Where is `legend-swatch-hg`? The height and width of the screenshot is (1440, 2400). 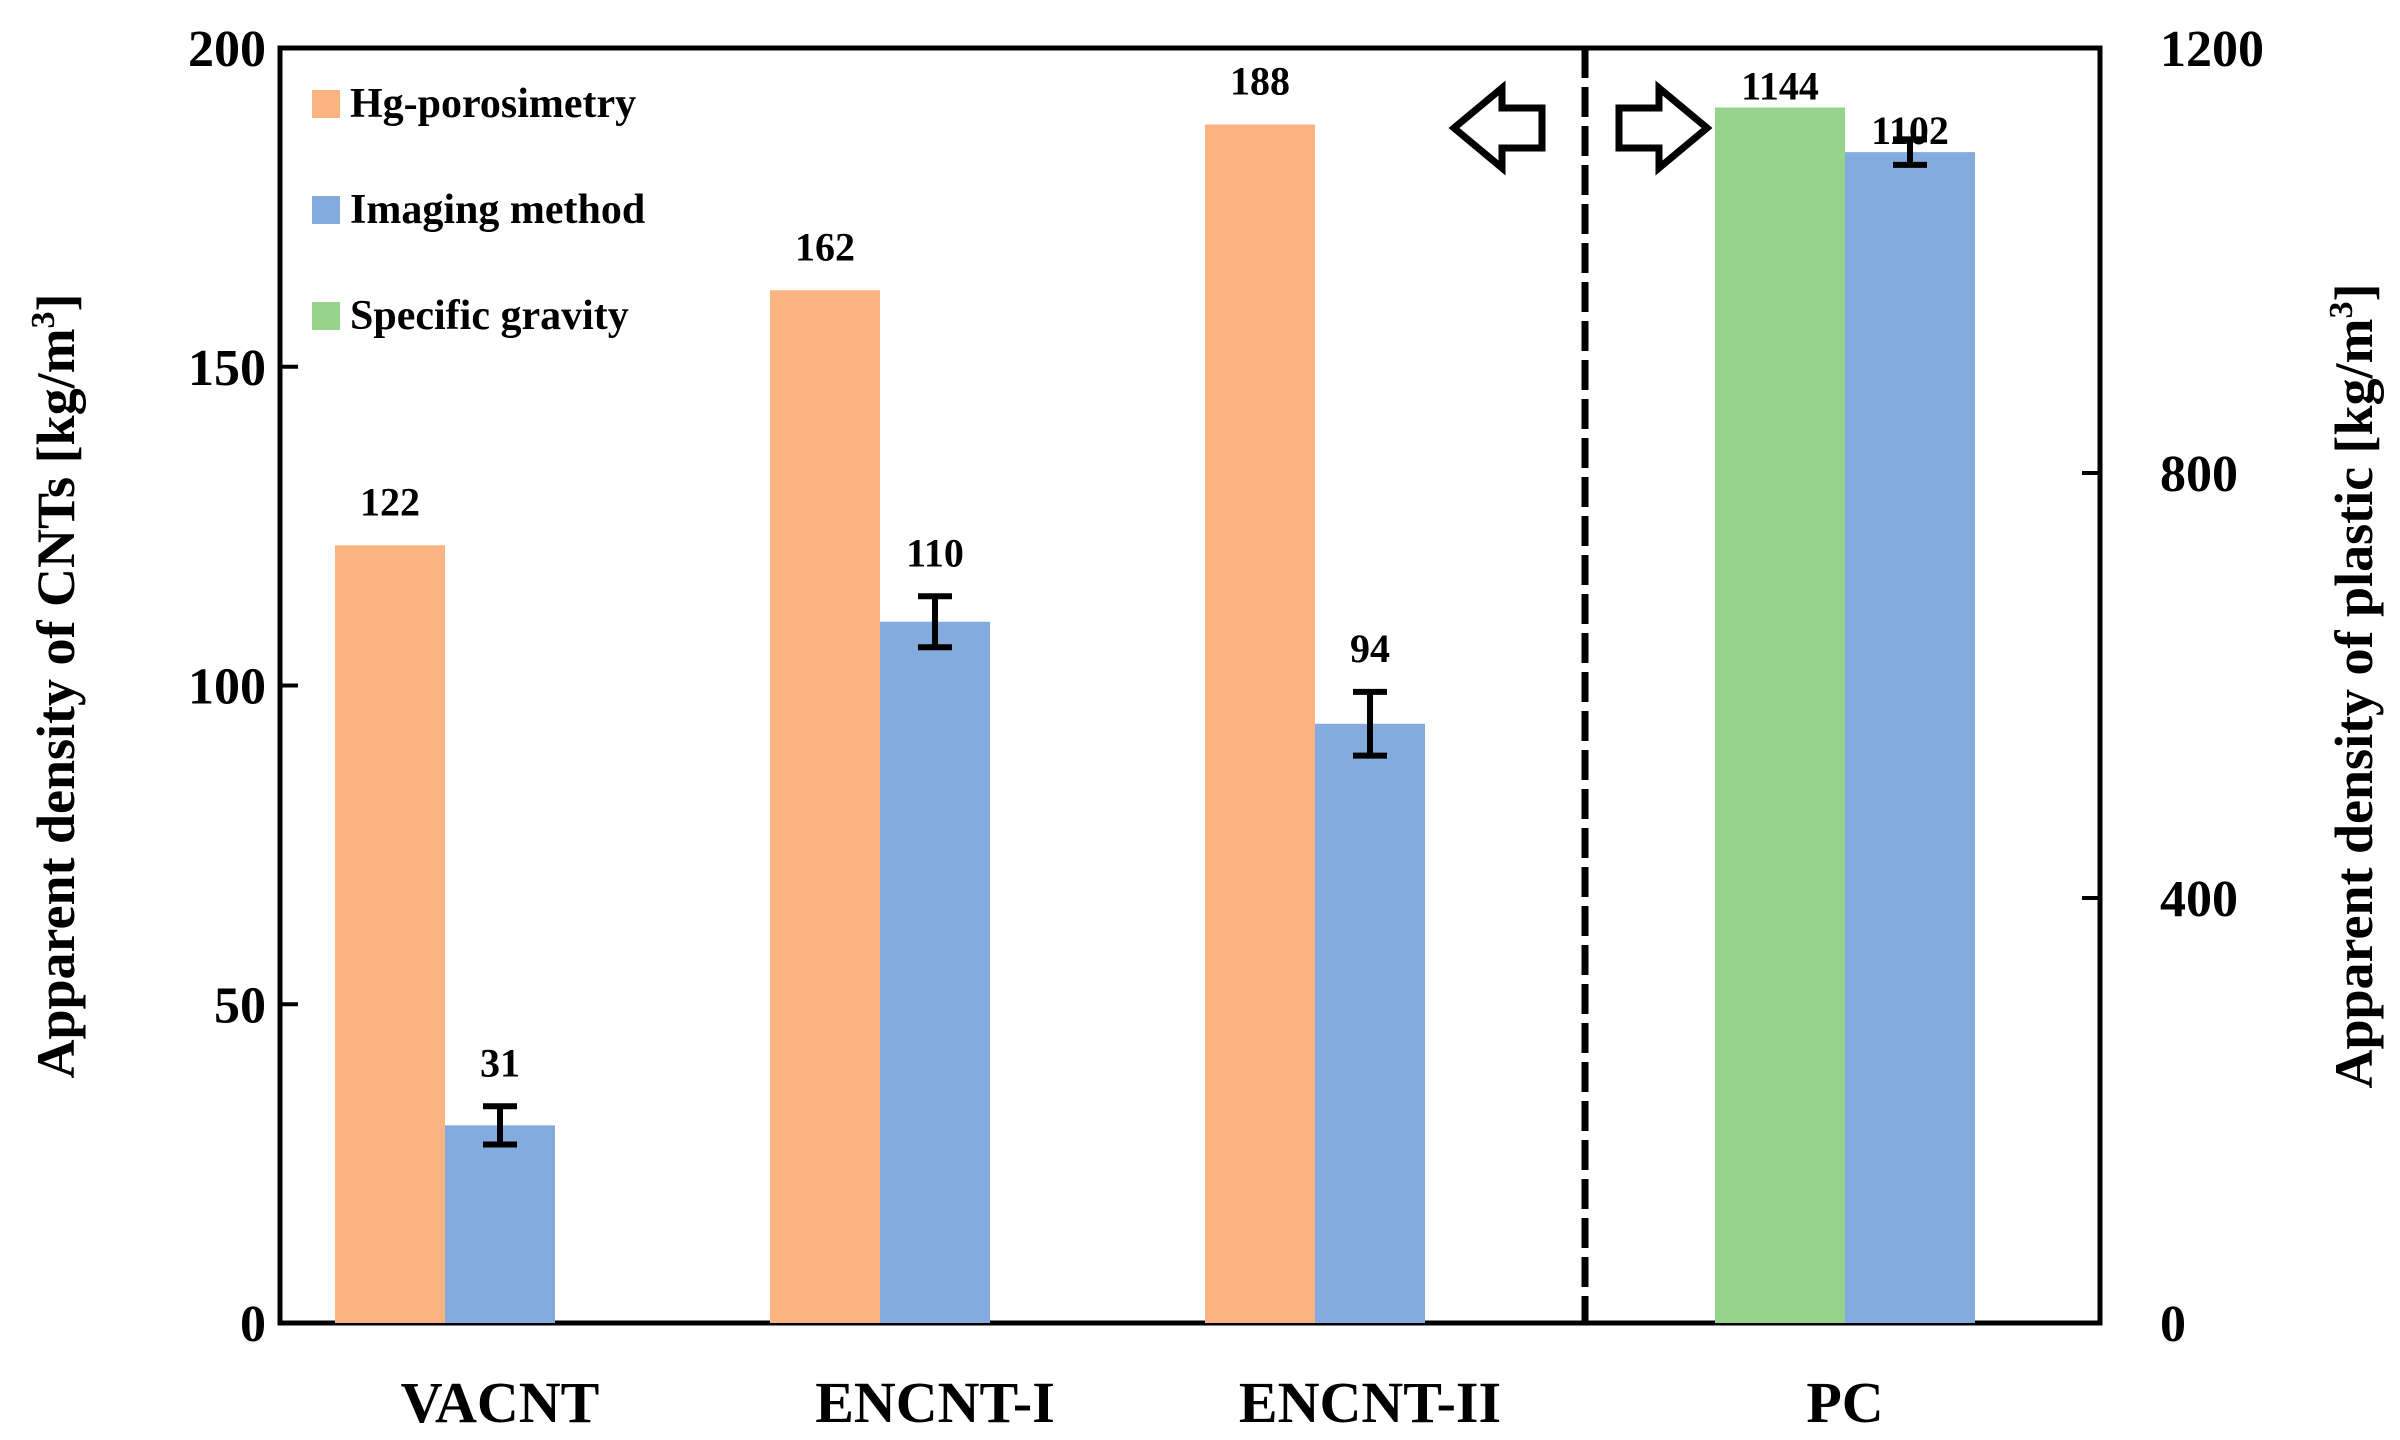
legend-swatch-hg is located at coordinates (326, 104).